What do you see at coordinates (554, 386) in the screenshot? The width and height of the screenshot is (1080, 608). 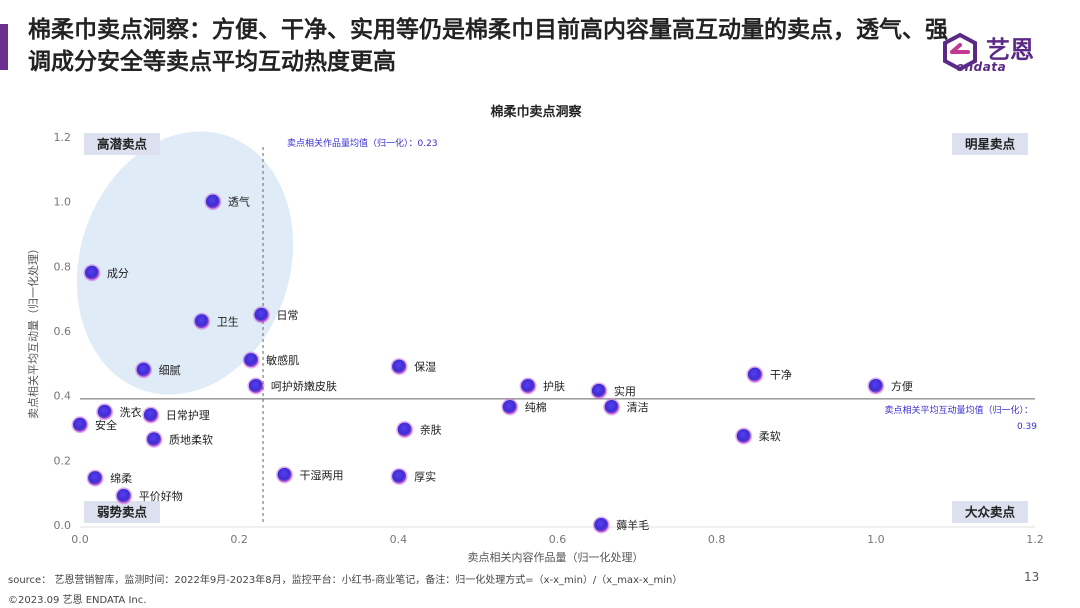 I see `data-point-label: 护肤` at bounding box center [554, 386].